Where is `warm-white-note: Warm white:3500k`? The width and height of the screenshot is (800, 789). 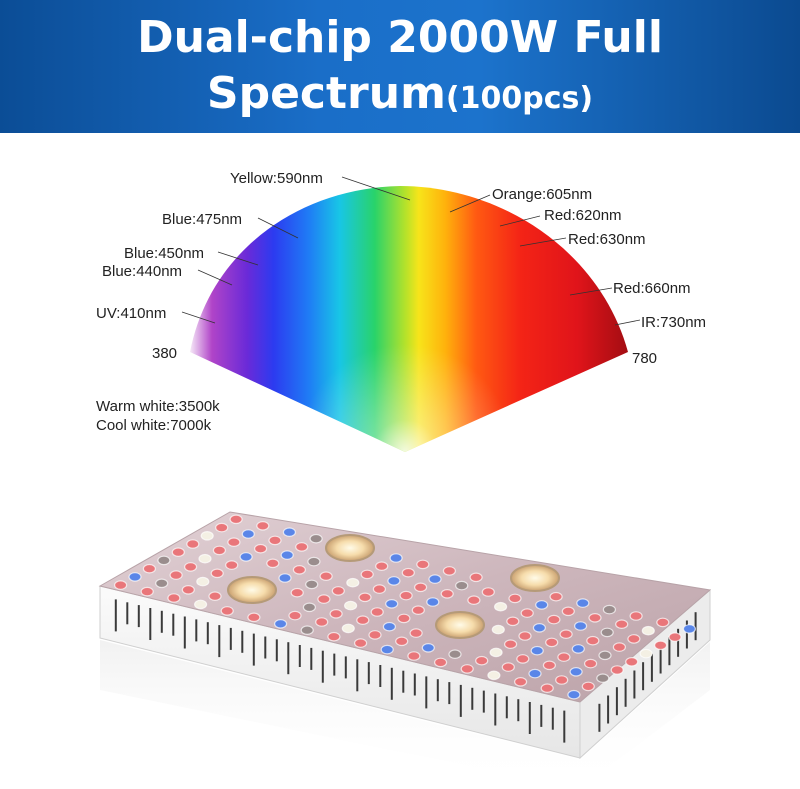 warm-white-note: Warm white:3500k is located at coordinates (158, 406).